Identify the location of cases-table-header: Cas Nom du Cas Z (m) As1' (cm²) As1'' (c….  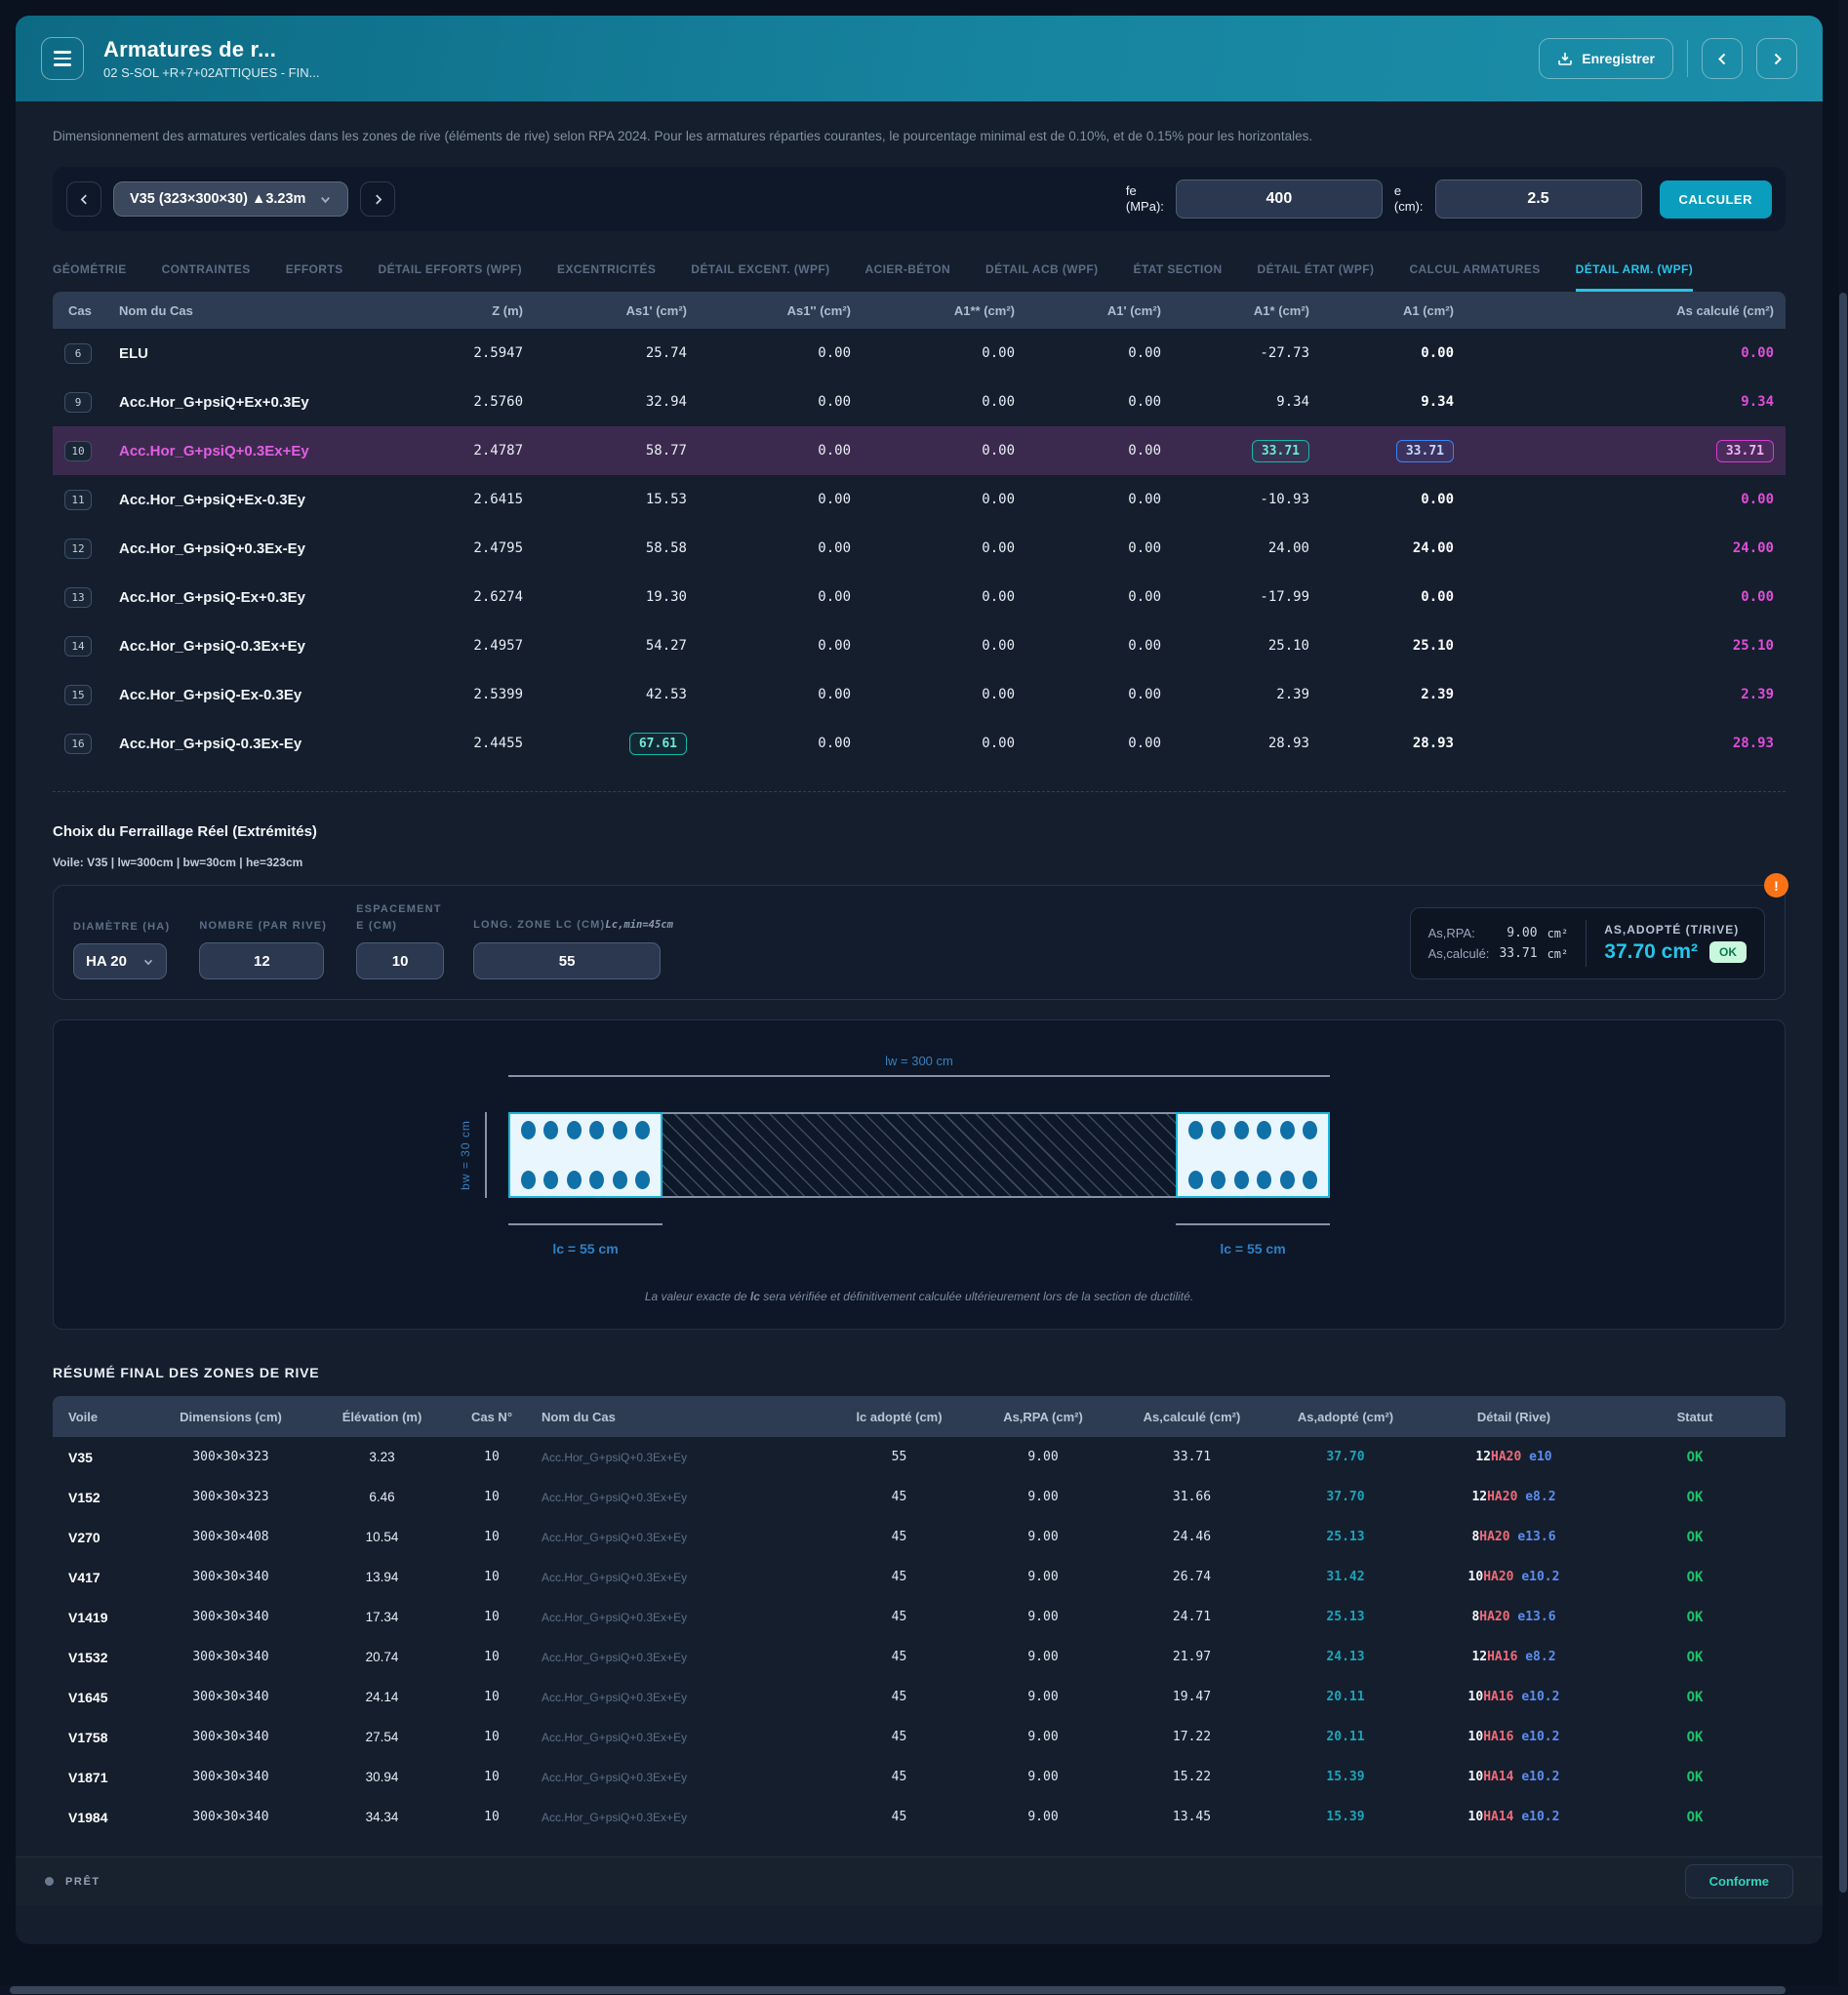
(920, 311).